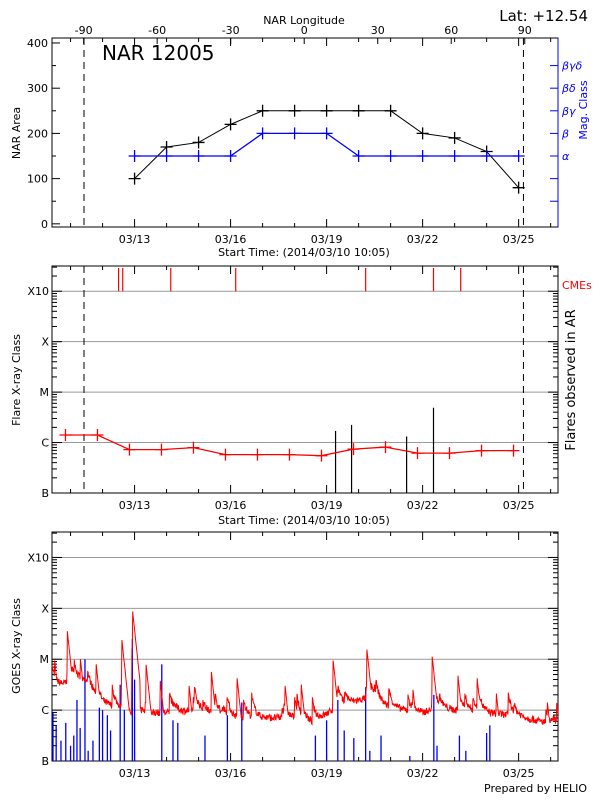 The width and height of the screenshot is (600, 800). Describe the element at coordinates (566, 156) in the screenshot. I see `mag-class-tick-label: α` at that location.